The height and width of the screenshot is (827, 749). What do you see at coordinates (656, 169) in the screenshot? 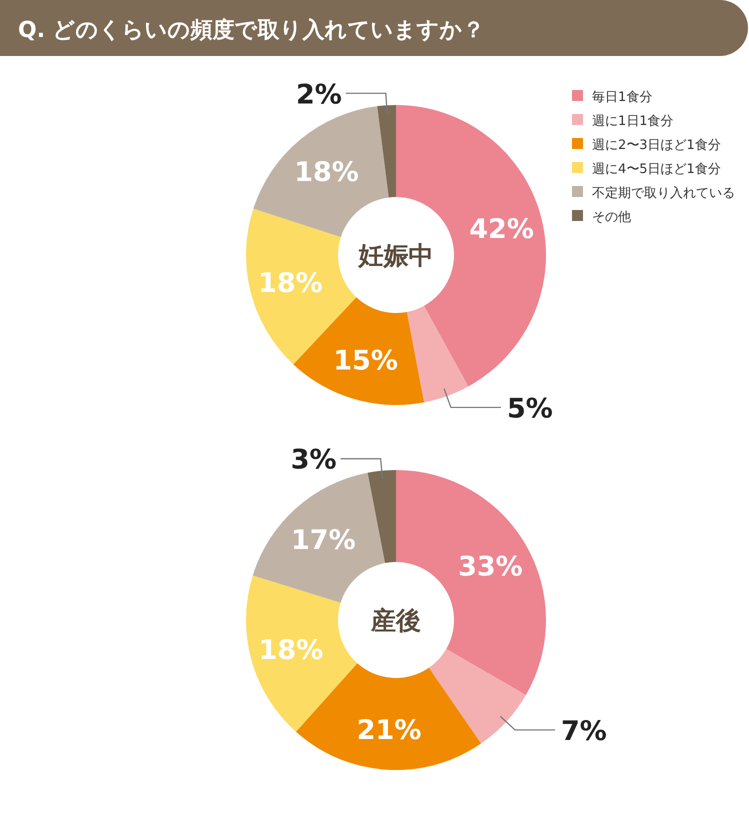
I see `legend-label: 週に4〜5日ほど1食分` at bounding box center [656, 169].